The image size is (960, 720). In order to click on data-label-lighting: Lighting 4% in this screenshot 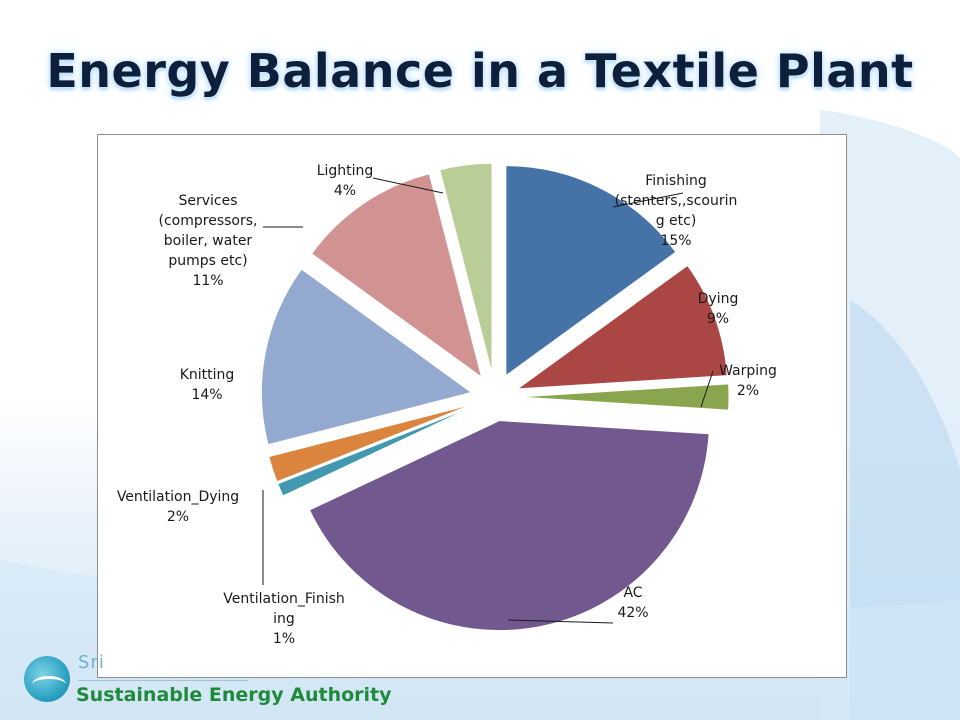, I will do `click(345, 181)`.